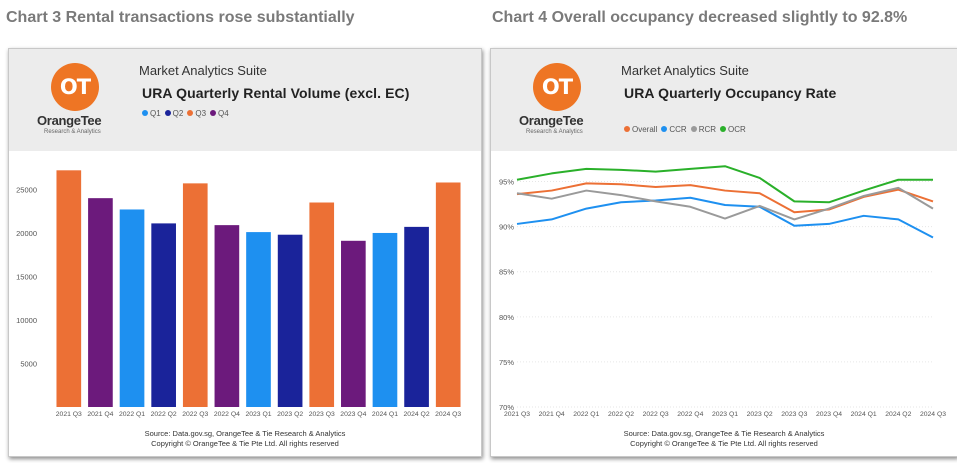 The height and width of the screenshot is (463, 957). Describe the element at coordinates (26, 233) in the screenshot. I see `y-tick-label: 20000` at that location.